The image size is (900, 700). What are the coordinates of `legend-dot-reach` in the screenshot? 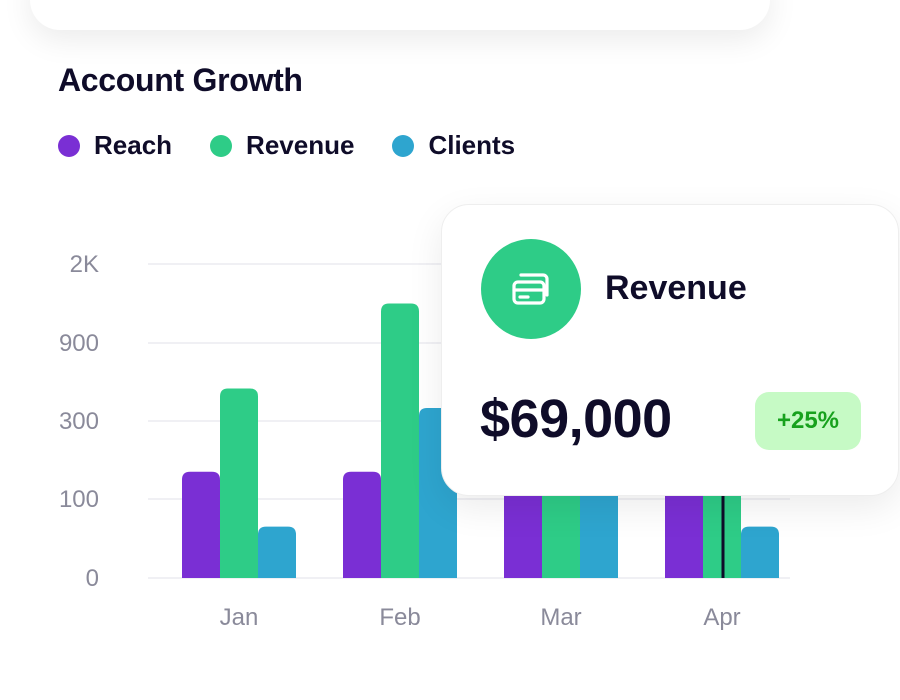 It's located at (69, 145).